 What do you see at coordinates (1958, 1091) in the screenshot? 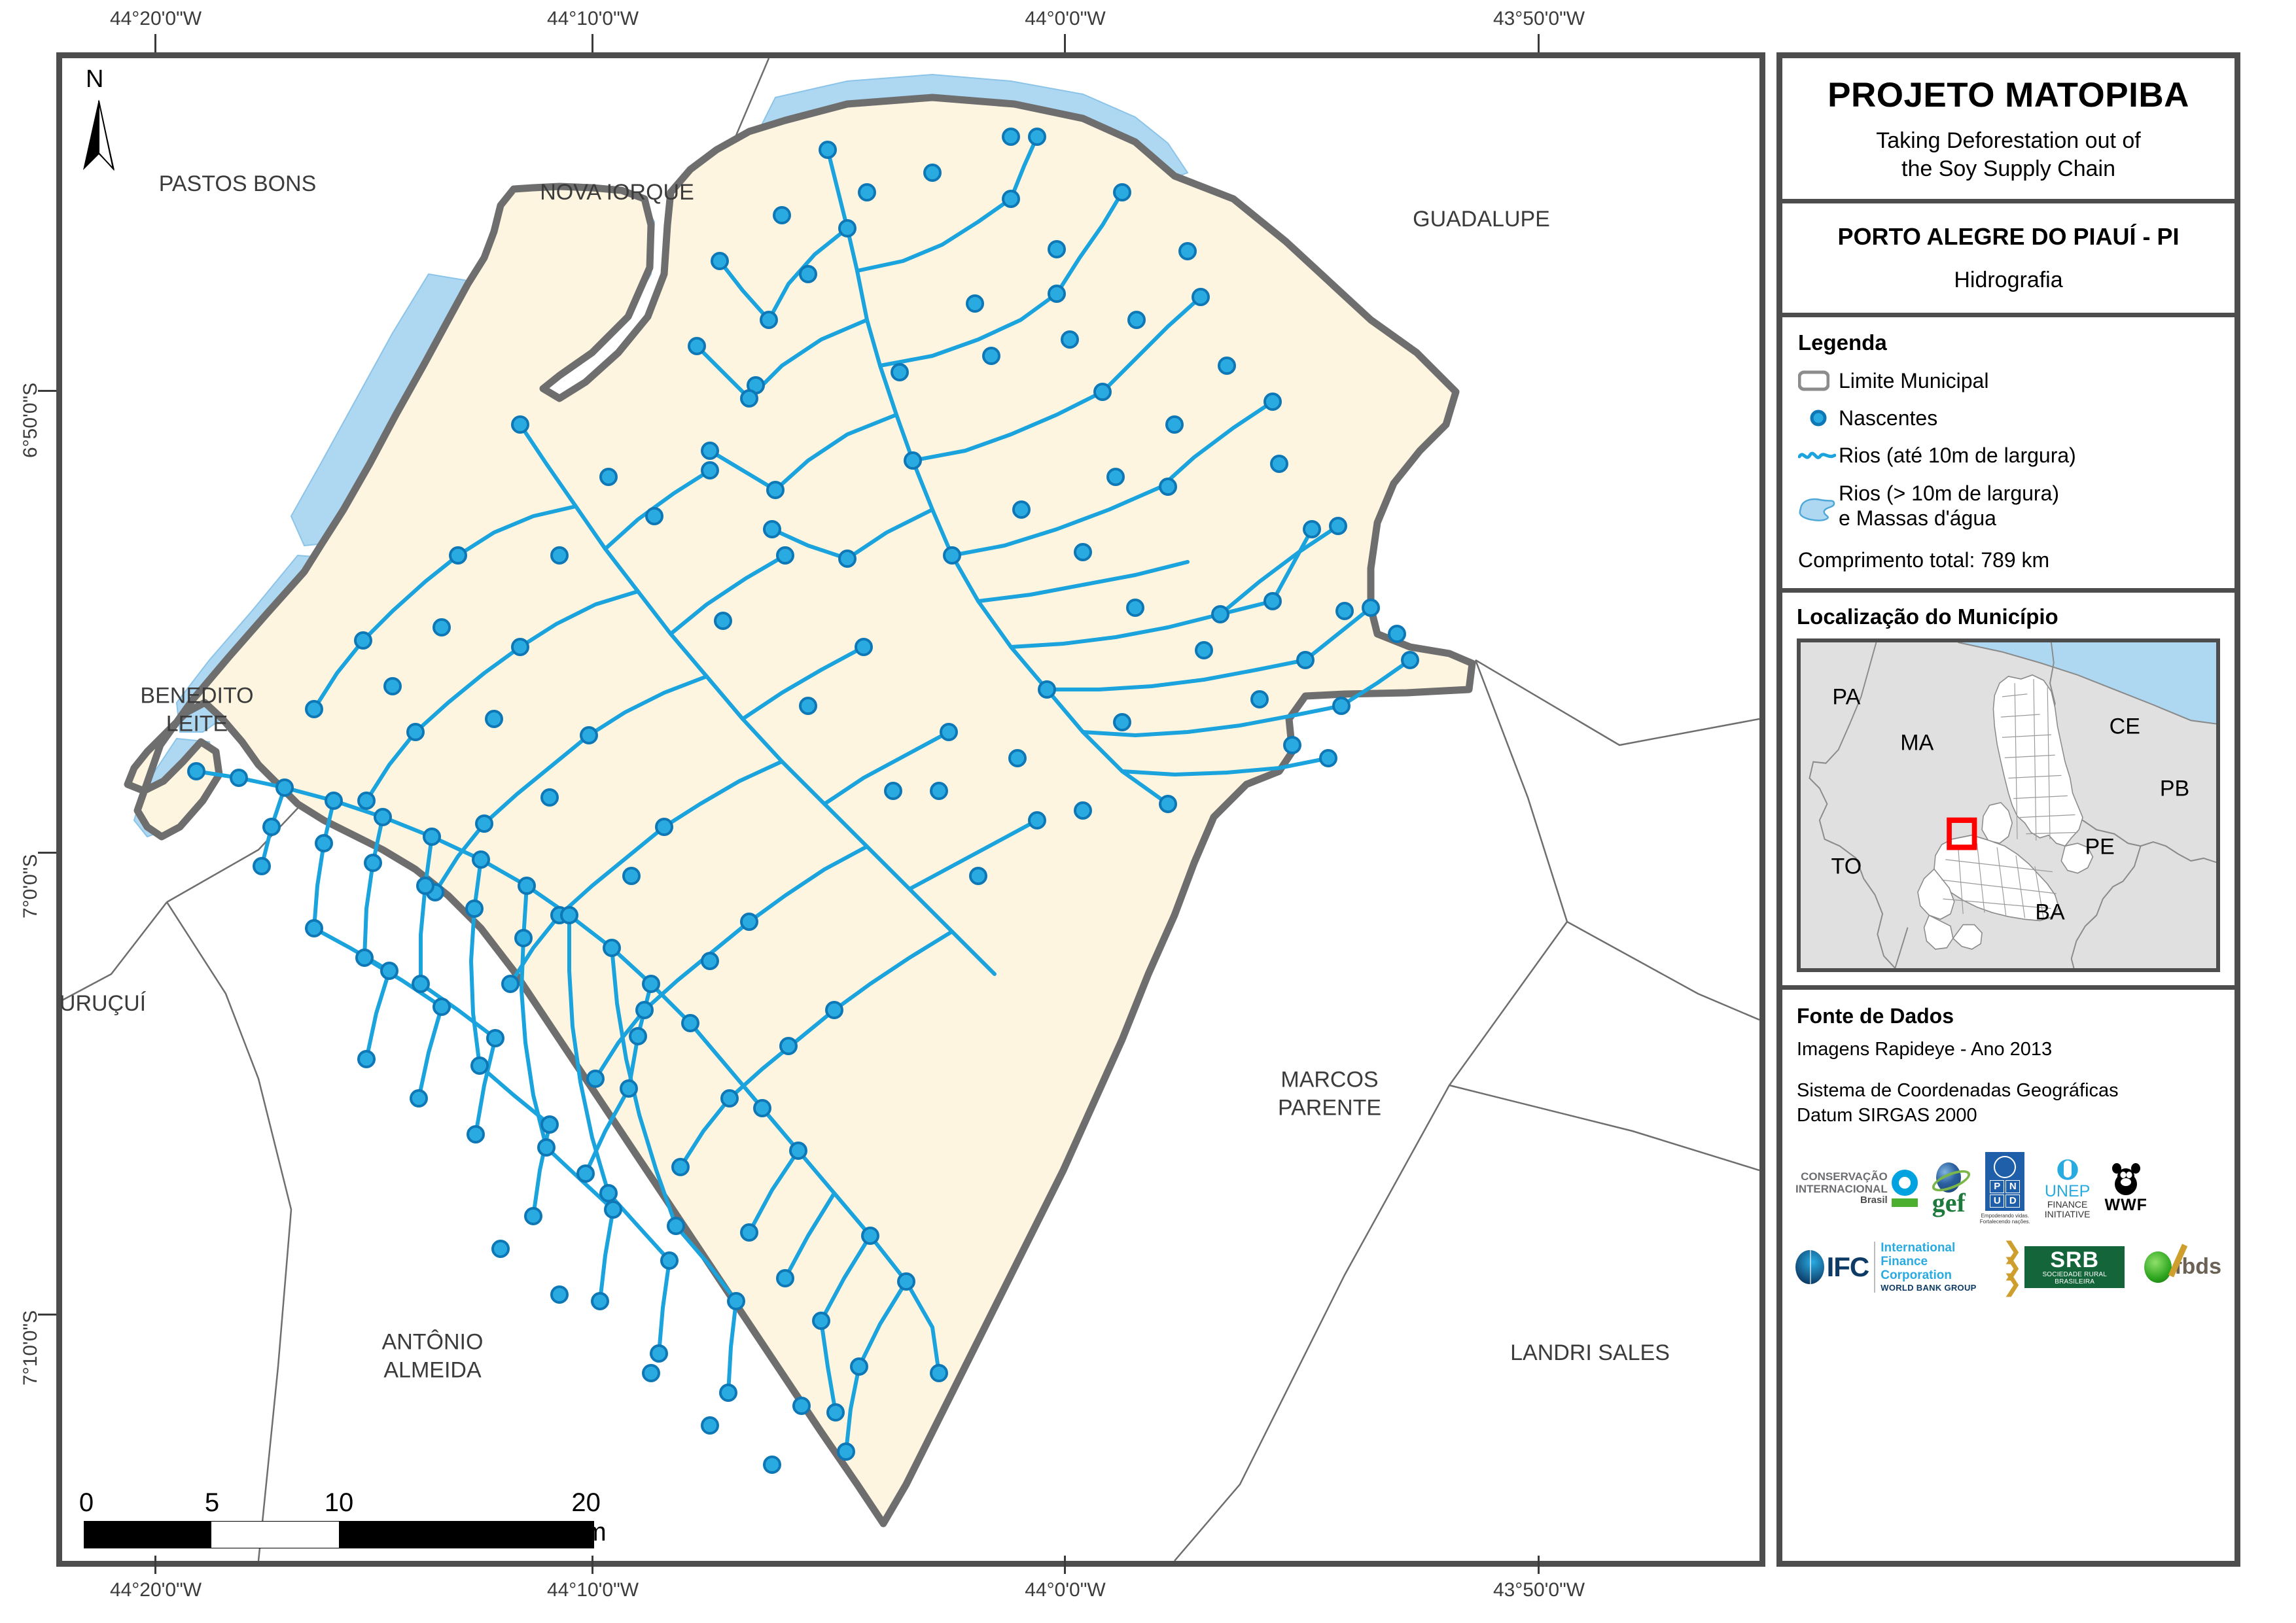
I see `data-source-line2: Sistema de Coordenadas Geográficas` at bounding box center [1958, 1091].